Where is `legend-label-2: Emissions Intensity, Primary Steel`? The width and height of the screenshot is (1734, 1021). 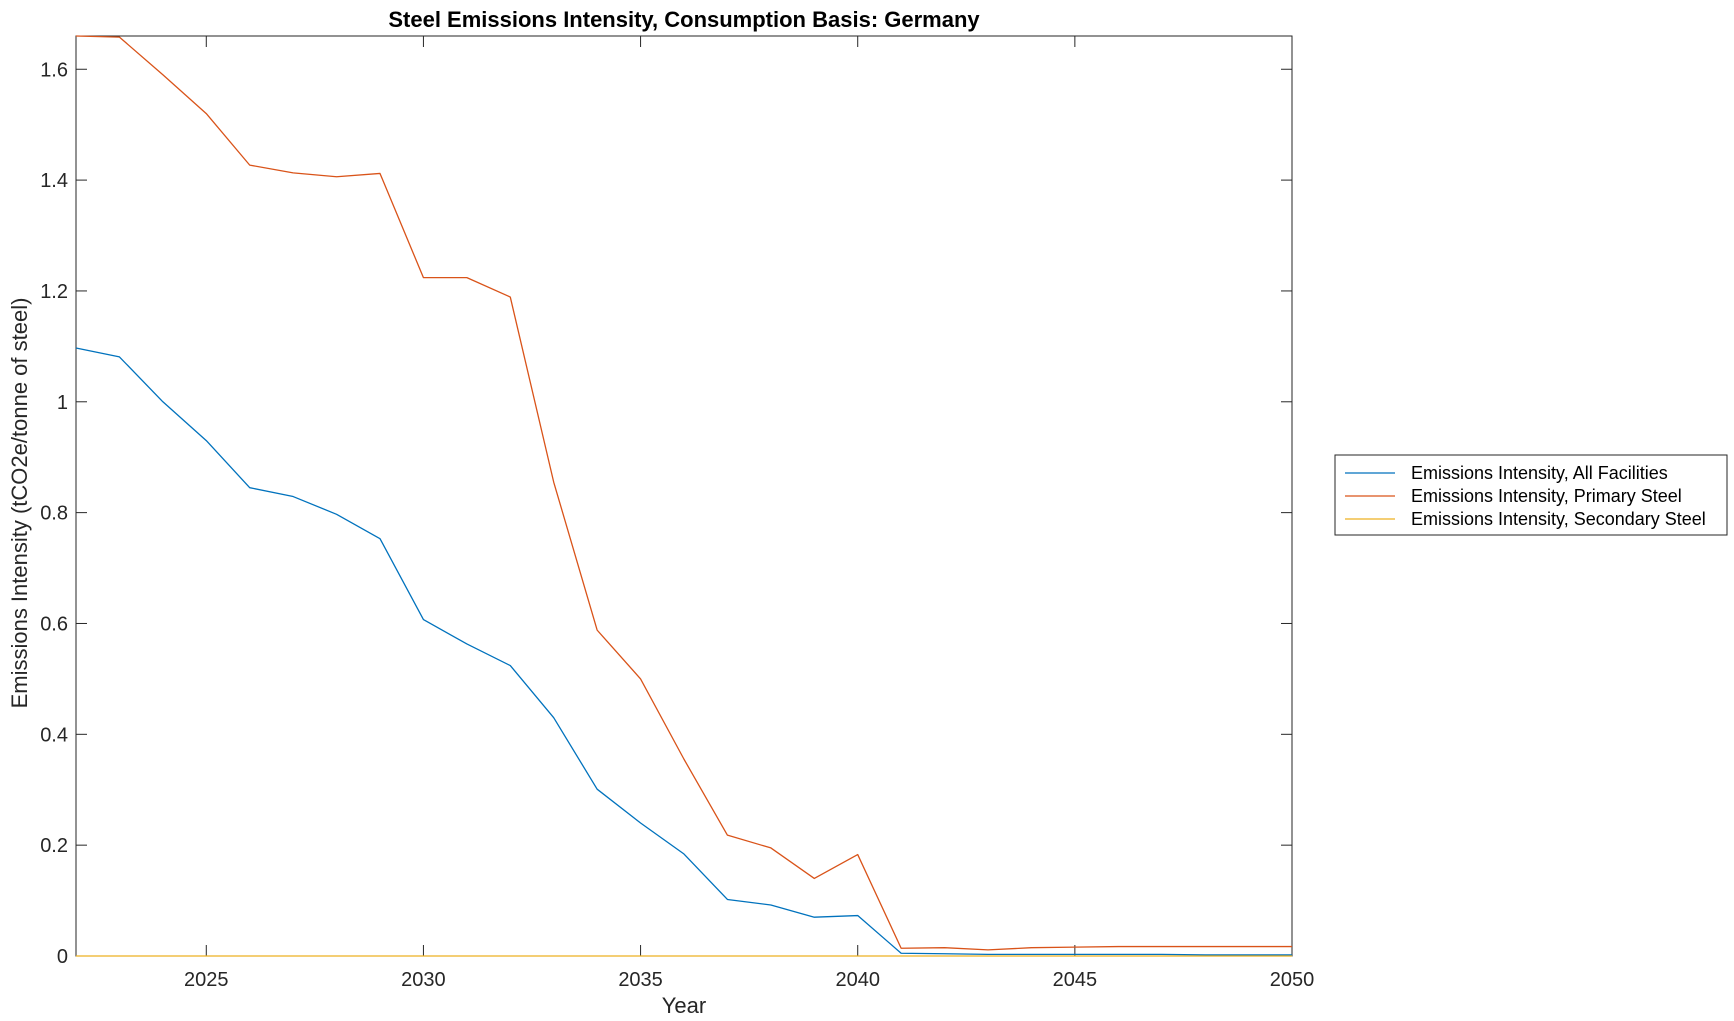
legend-label-2: Emissions Intensity, Primary Steel is located at coordinates (1546, 496).